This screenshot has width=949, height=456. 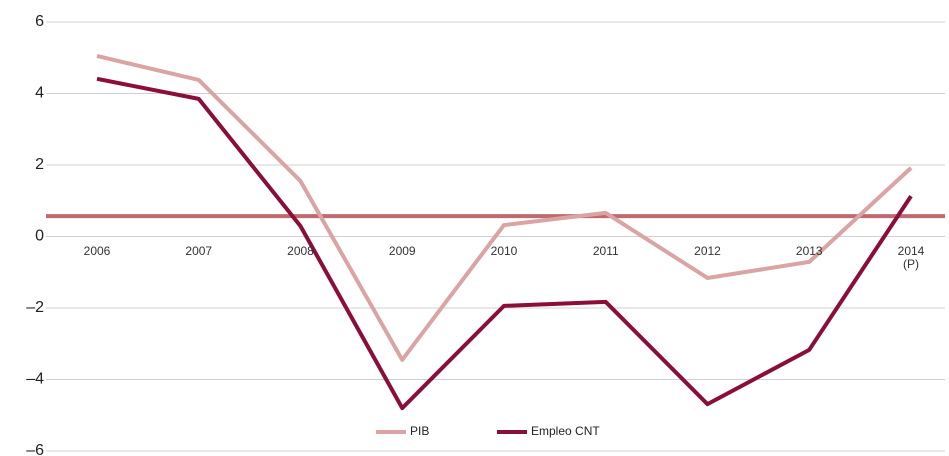 What do you see at coordinates (35, 449) in the screenshot?
I see `y-tick-label: –6` at bounding box center [35, 449].